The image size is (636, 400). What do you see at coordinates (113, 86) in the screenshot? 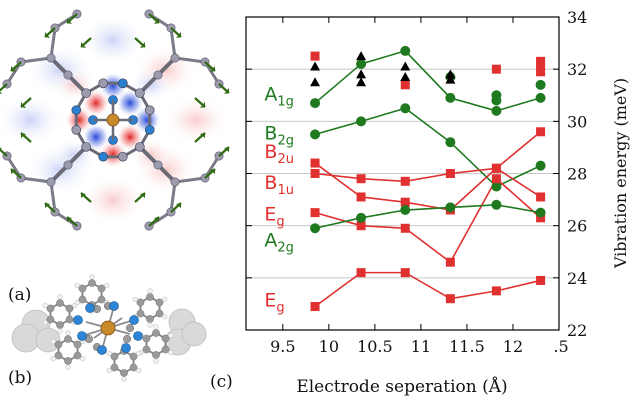
I see `density-blob` at bounding box center [113, 86].